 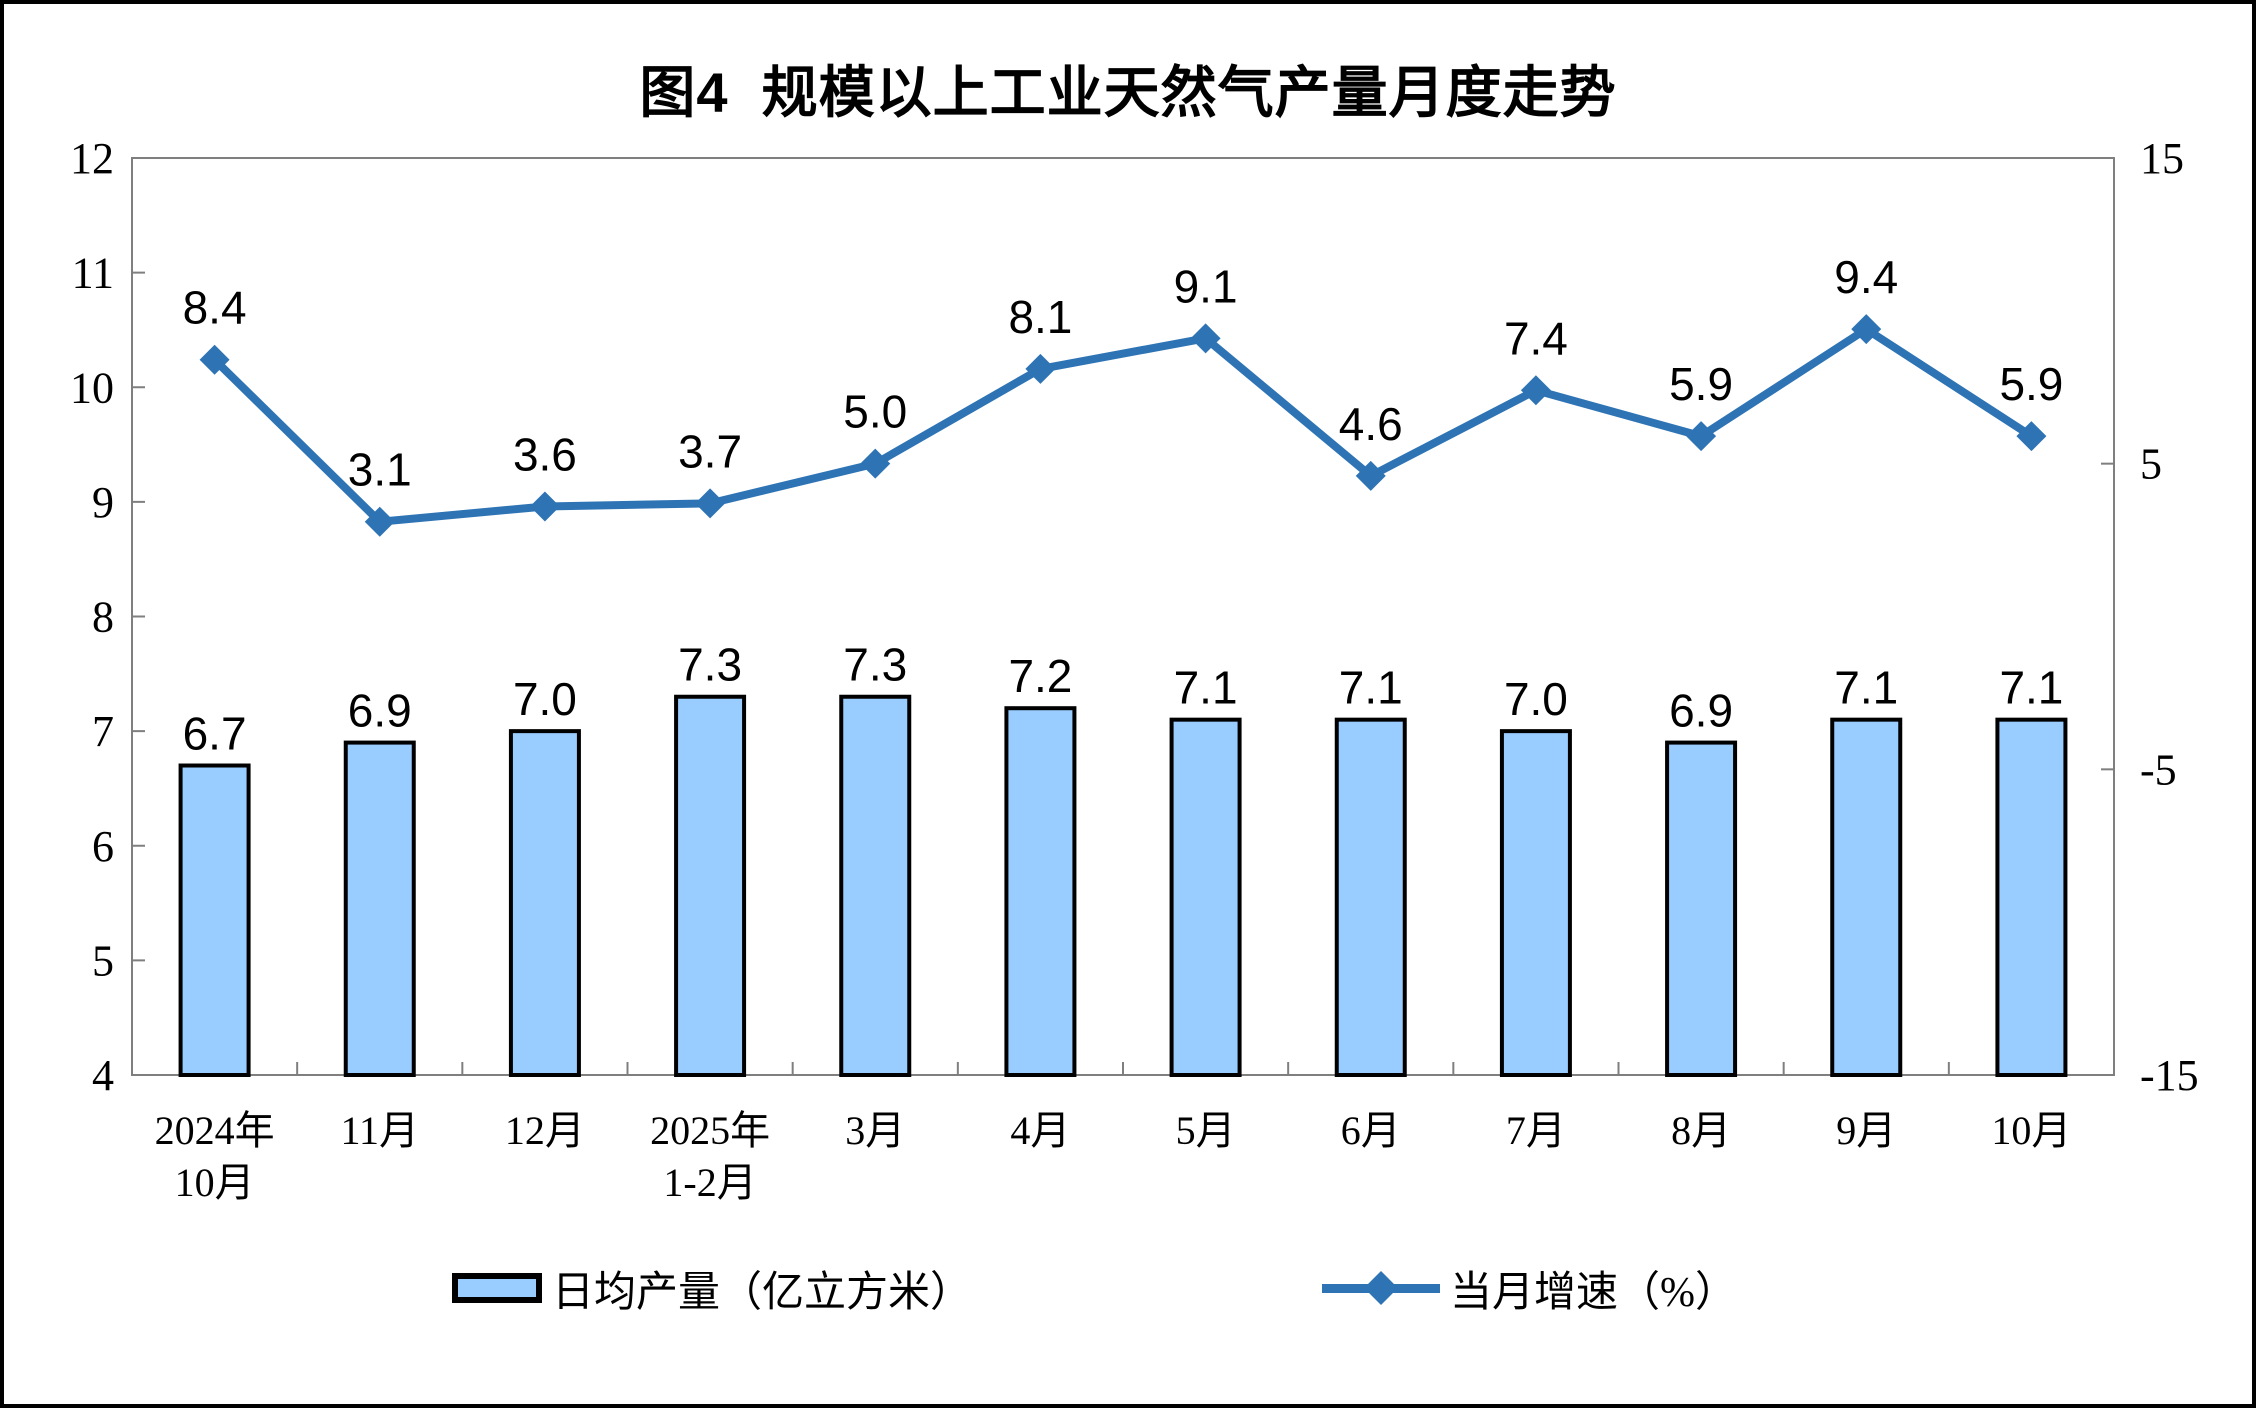 What do you see at coordinates (710, 451) in the screenshot?
I see `svg-text: 3.7` at bounding box center [710, 451].